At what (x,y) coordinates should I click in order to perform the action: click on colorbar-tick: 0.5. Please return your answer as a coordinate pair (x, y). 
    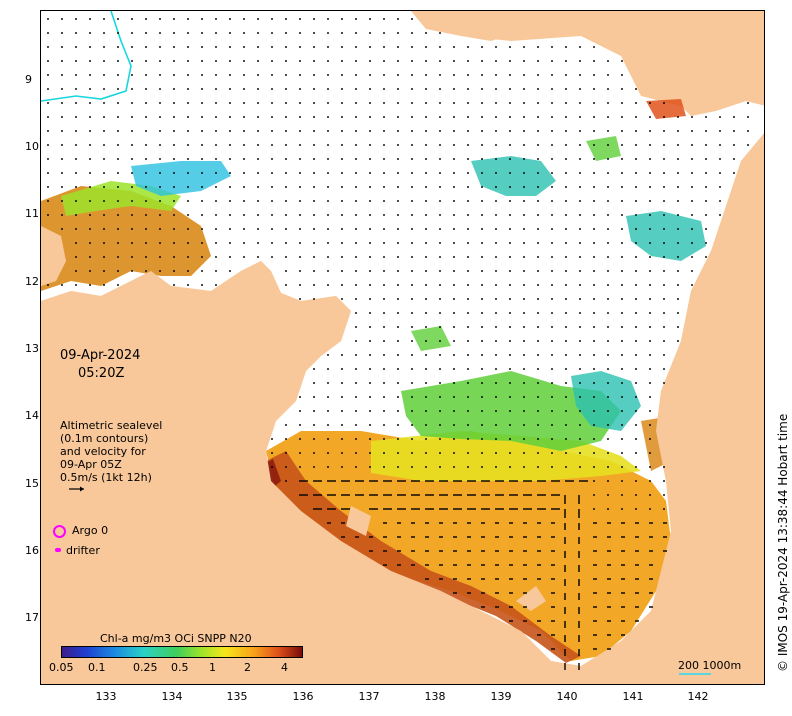
    Looking at the image, I should click on (180, 667).